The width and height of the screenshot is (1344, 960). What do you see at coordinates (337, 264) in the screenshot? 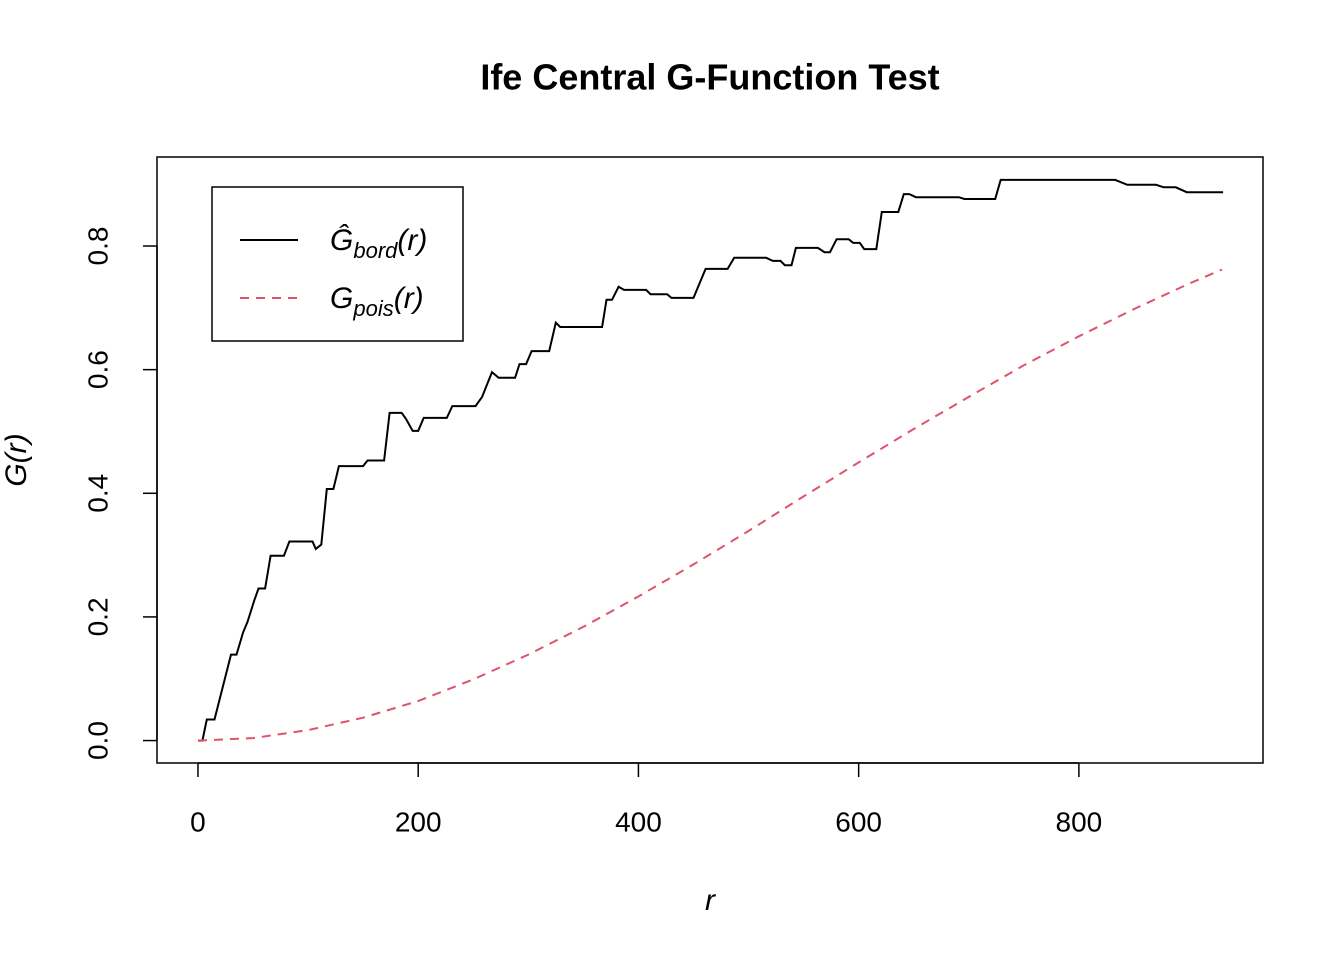
I see `legend-box` at bounding box center [337, 264].